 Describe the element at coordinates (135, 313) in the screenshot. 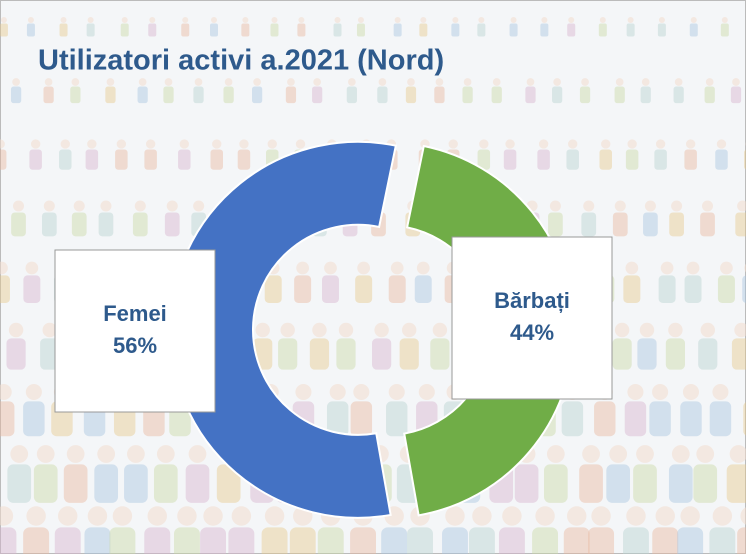

I see `legend-label: Femei` at that location.